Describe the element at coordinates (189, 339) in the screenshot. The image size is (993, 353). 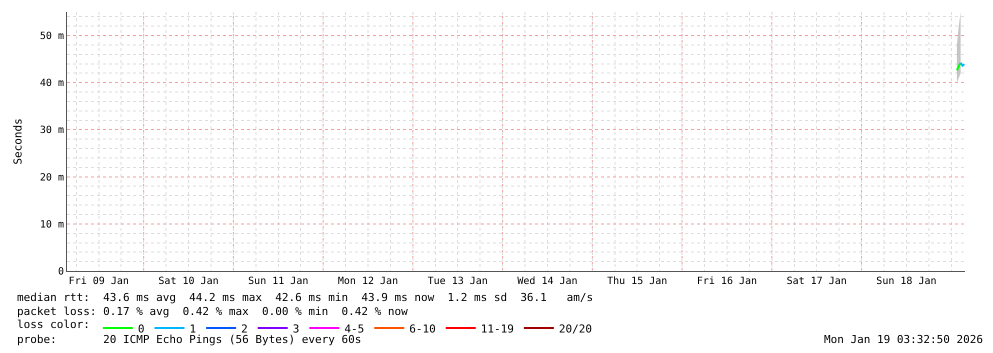
I see `text: probe: 20 ICMP Echo Pings (56 Bytes) every 60s` at that location.